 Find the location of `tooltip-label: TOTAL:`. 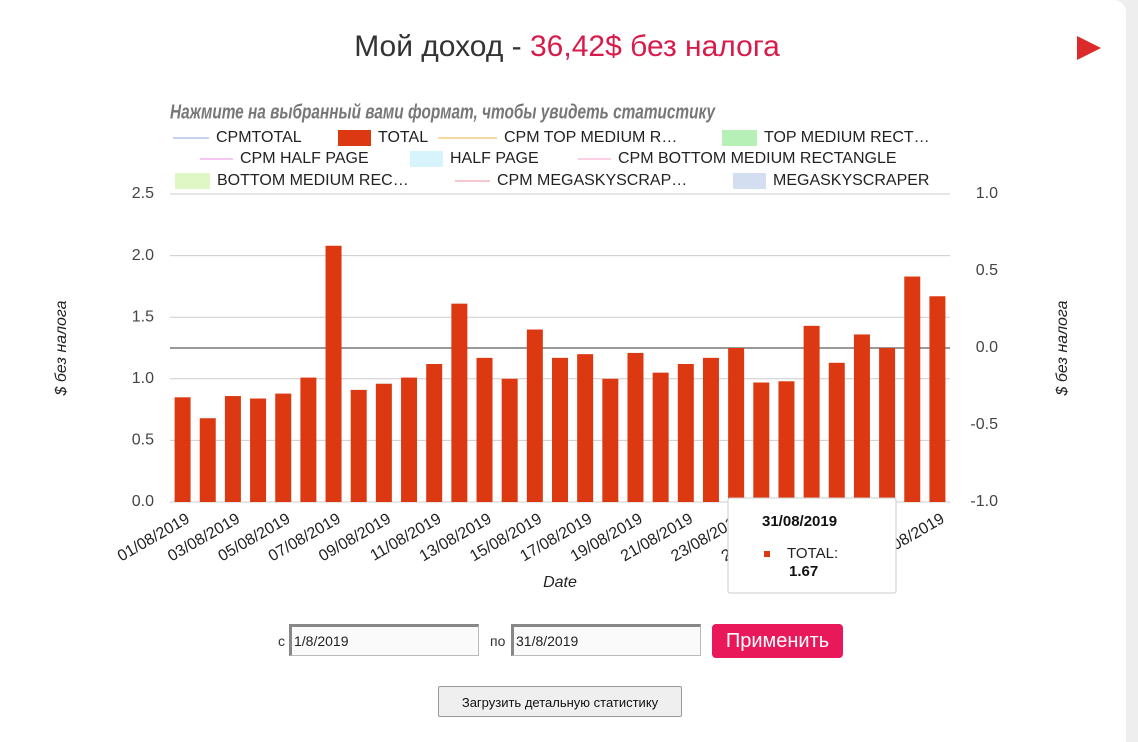

tooltip-label: TOTAL: is located at coordinates (812, 553).